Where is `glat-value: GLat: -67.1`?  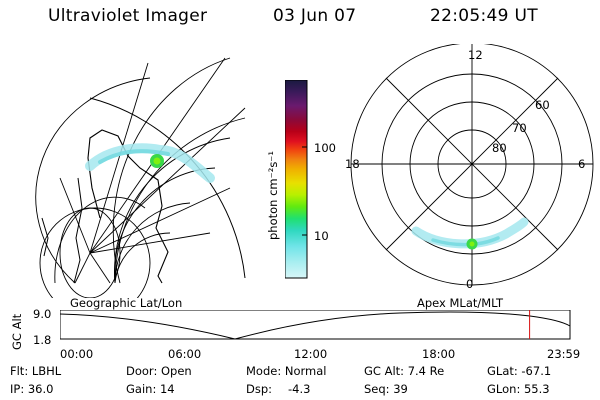 glat-value: GLat: -67.1 is located at coordinates (519, 371).